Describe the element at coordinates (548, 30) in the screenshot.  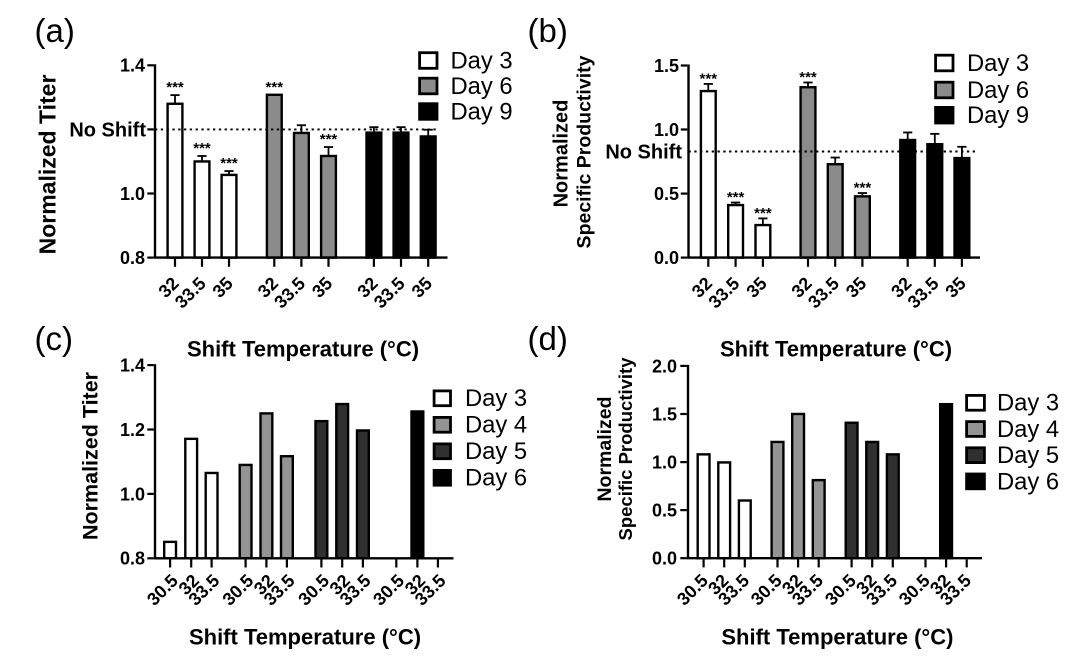
I see `svg-text: (b)` at that location.